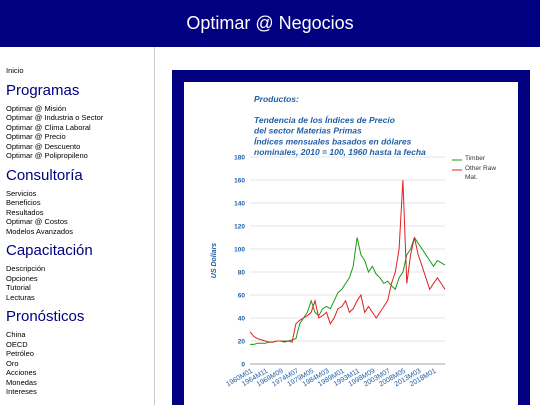 Image resolution: width=540 pixels, height=405 pixels. I want to click on nav-link: Petróleo, so click(20, 353).